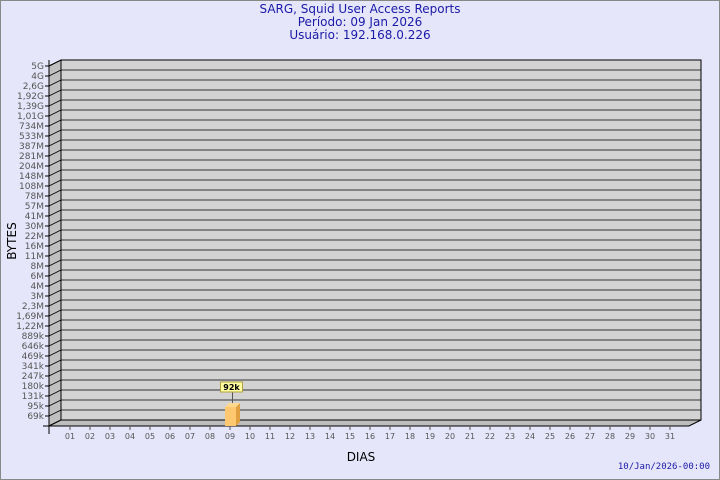 The width and height of the screenshot is (720, 480). I want to click on y-tick-label: 2,6G, so click(33, 87).